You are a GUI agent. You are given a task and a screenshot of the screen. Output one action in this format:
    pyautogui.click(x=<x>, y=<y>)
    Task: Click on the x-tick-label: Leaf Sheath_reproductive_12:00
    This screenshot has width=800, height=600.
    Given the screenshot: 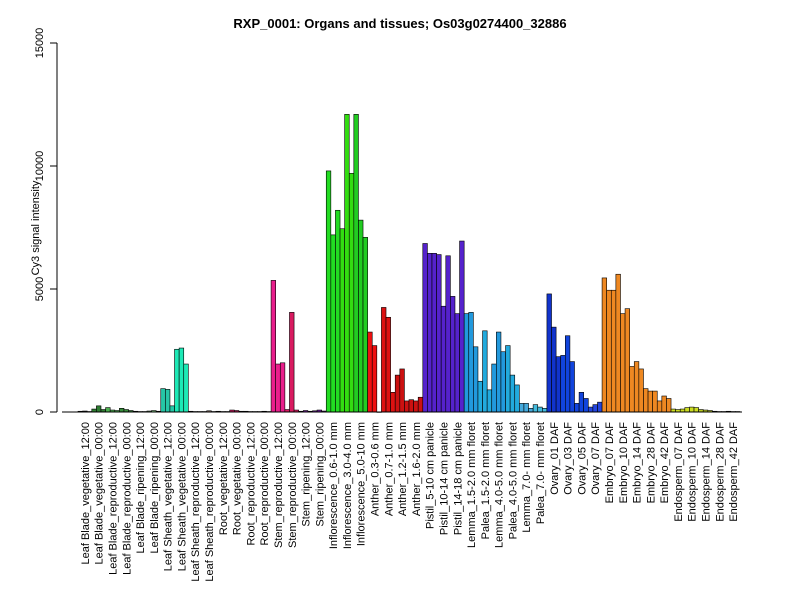 What is the action you would take?
    pyautogui.click(x=196, y=502)
    